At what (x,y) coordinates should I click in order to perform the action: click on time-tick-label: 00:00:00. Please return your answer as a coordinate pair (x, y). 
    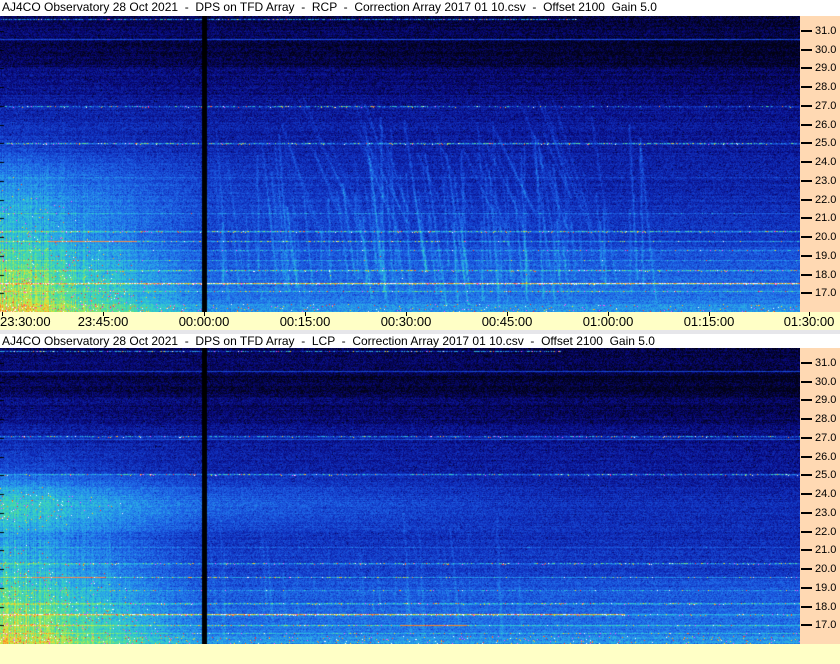
    Looking at the image, I should click on (204, 321).